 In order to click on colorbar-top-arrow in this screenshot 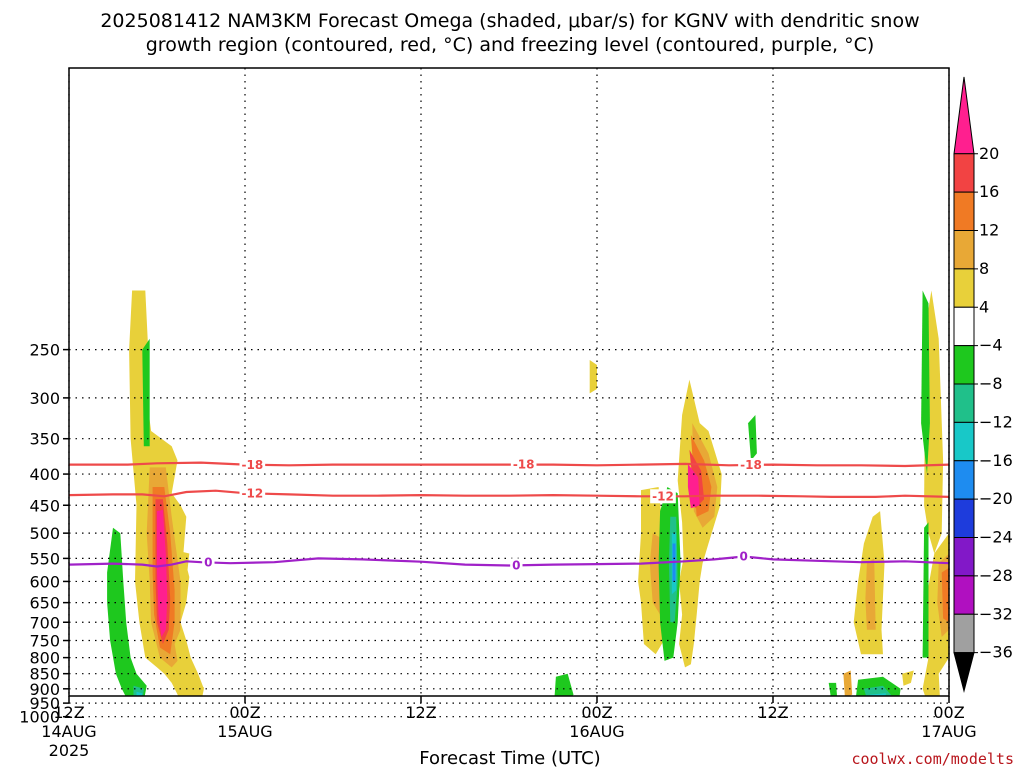, I will do `click(964, 115)`.